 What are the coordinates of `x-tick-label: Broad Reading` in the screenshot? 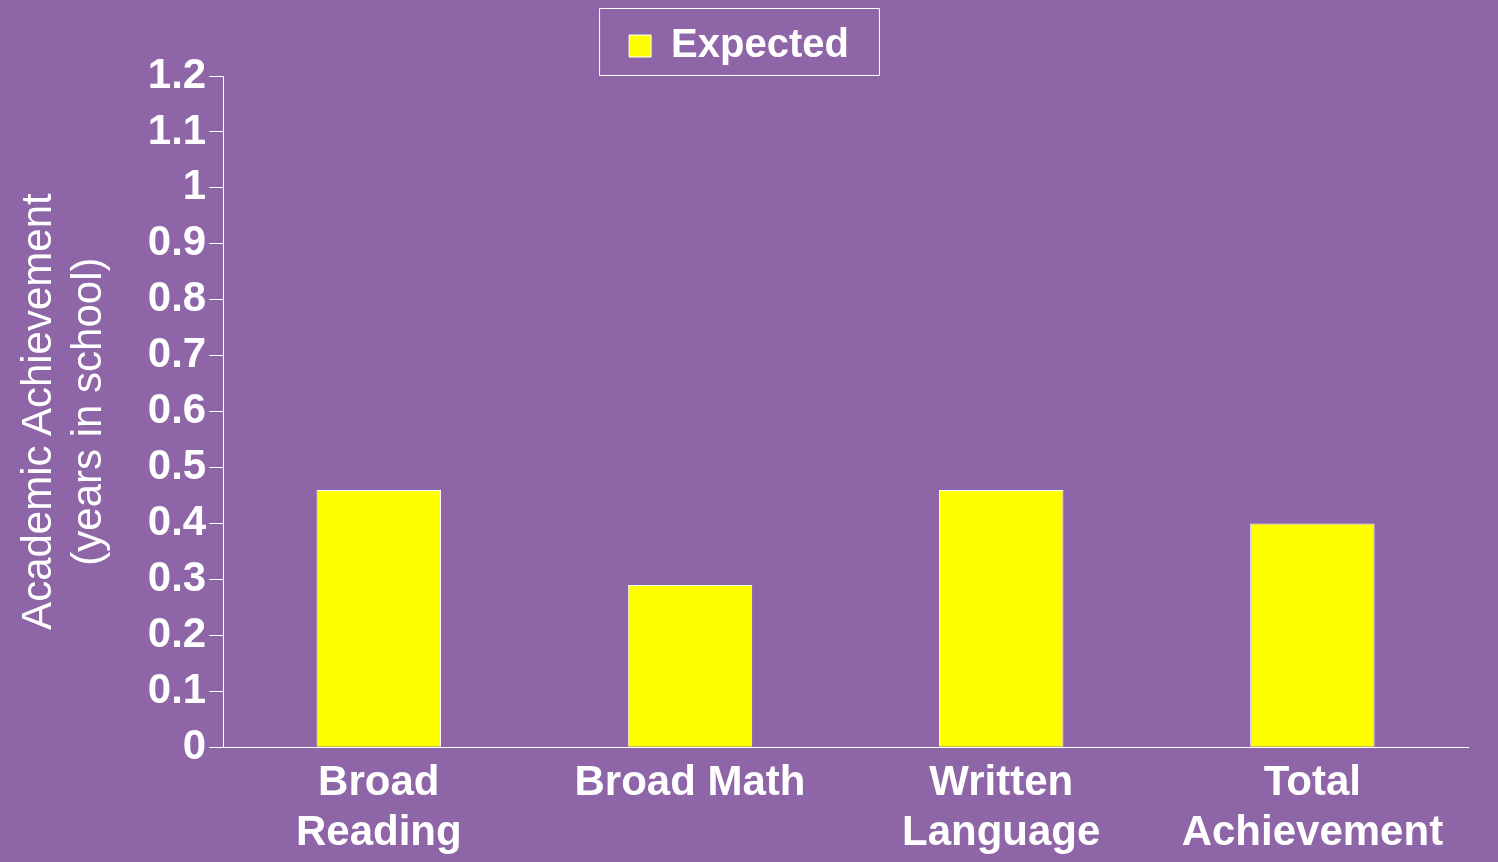 It's located at (378, 805).